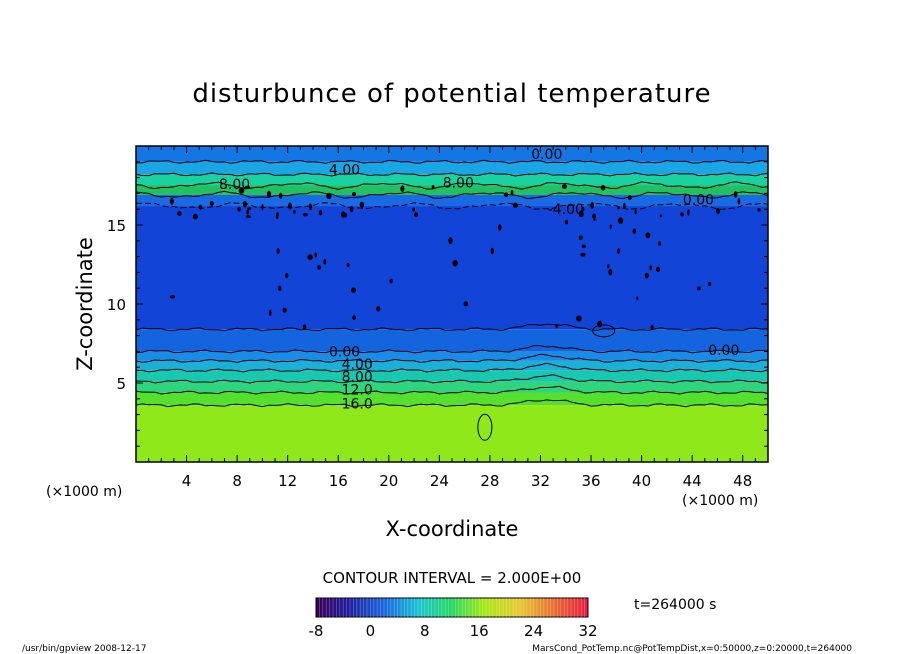  Describe the element at coordinates (533, 631) in the screenshot. I see `colorbar-tick-label: 24` at that location.